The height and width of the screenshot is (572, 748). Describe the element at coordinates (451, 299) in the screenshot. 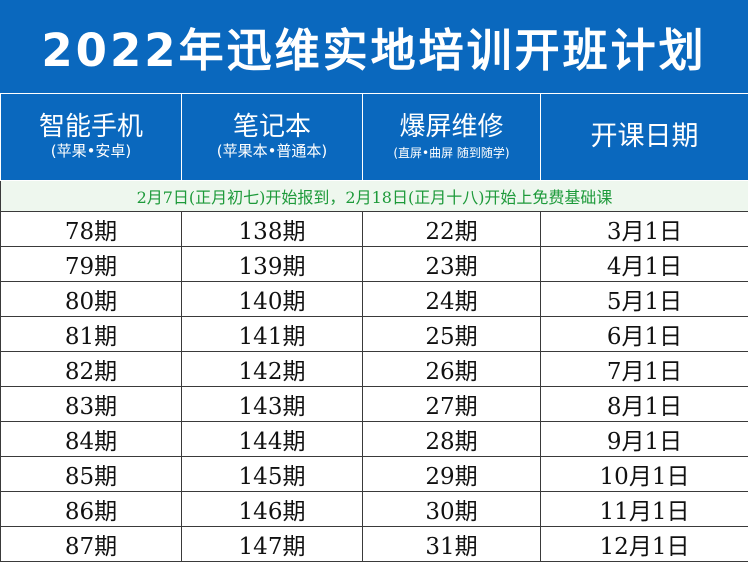

I see `cell-screen-session: 24期` at that location.